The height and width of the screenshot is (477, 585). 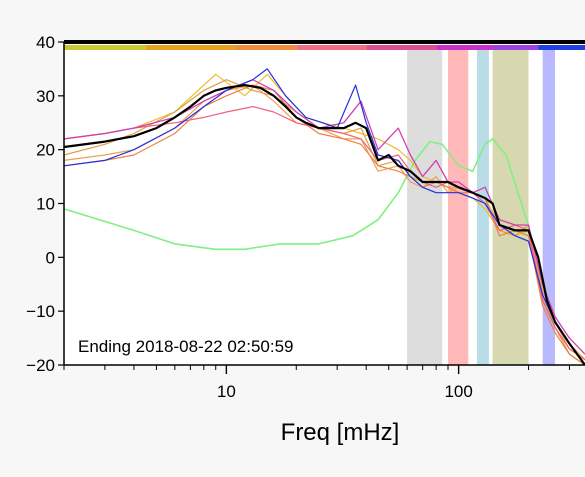 What do you see at coordinates (40, 365) in the screenshot?
I see `y-tick-label-6: −20` at bounding box center [40, 365].